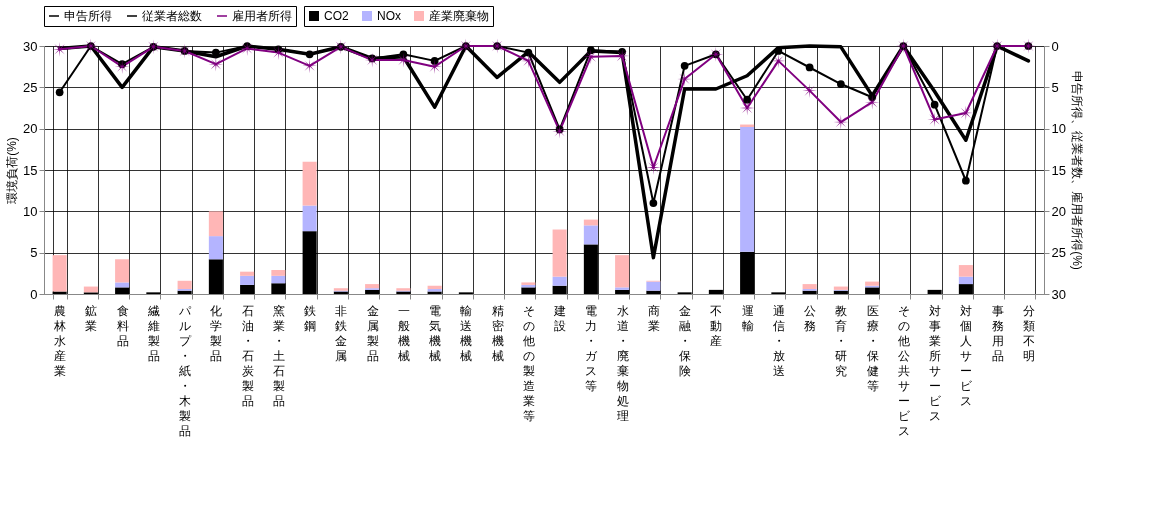 Image resolution: width=1164 pixels, height=520 pixels. I want to click on legend-label: CO2, so click(336, 16).